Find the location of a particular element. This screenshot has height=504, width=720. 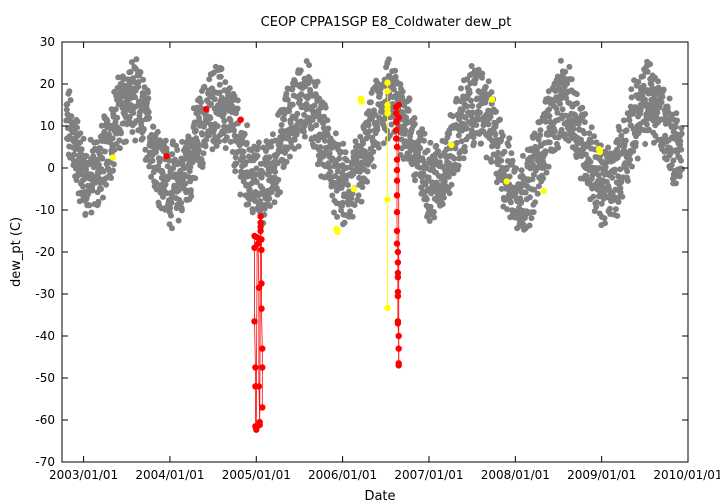

connector-bad is located at coordinates (256, 333).